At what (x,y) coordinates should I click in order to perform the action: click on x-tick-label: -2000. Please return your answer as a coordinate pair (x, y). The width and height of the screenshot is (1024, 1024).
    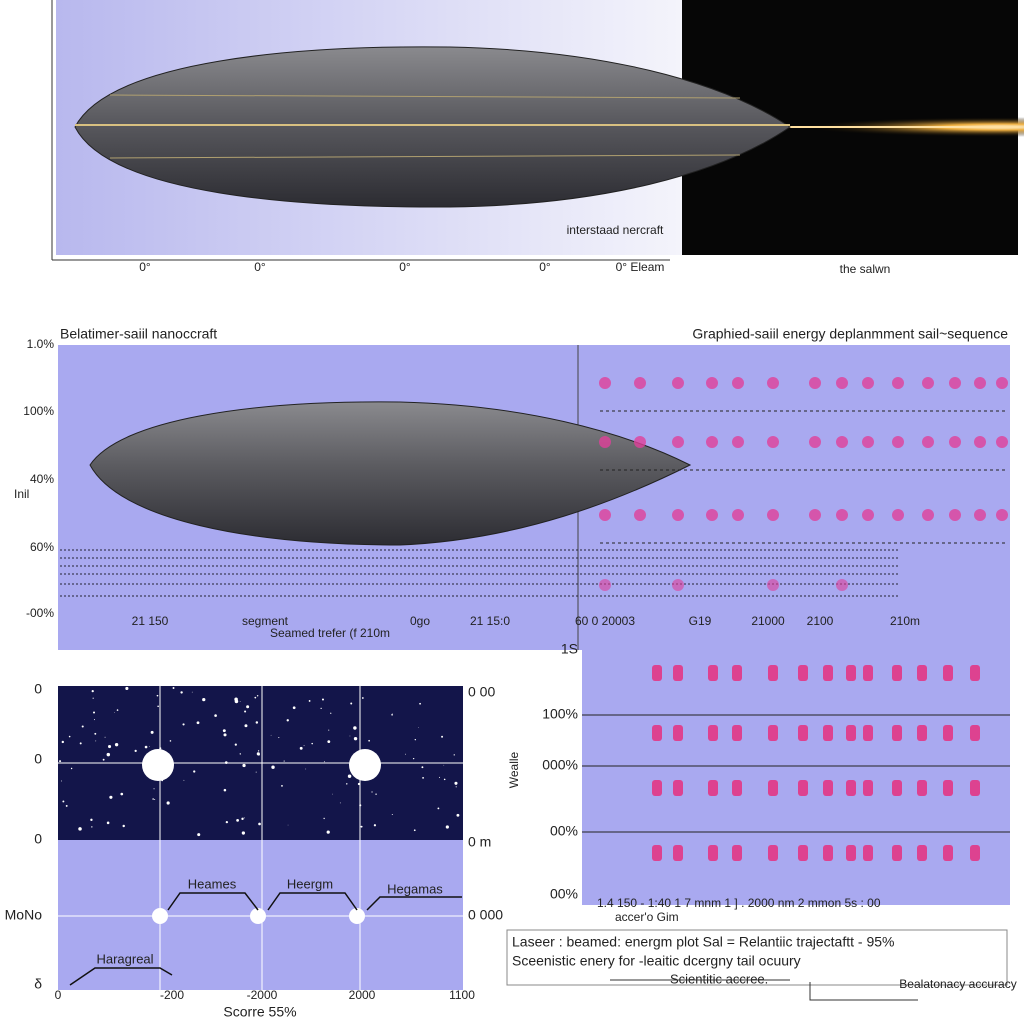
    Looking at the image, I should click on (262, 995).